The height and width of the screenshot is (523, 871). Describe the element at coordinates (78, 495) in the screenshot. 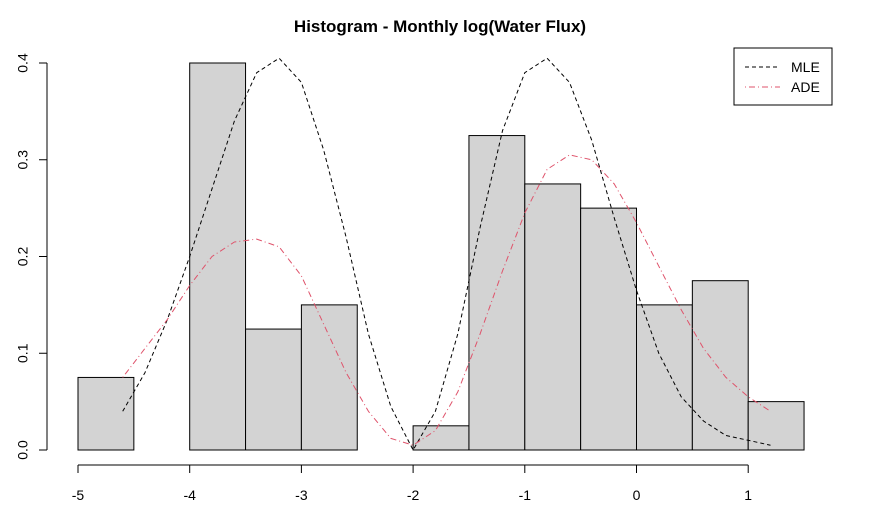

I see `x-tick-label-0: -5` at that location.